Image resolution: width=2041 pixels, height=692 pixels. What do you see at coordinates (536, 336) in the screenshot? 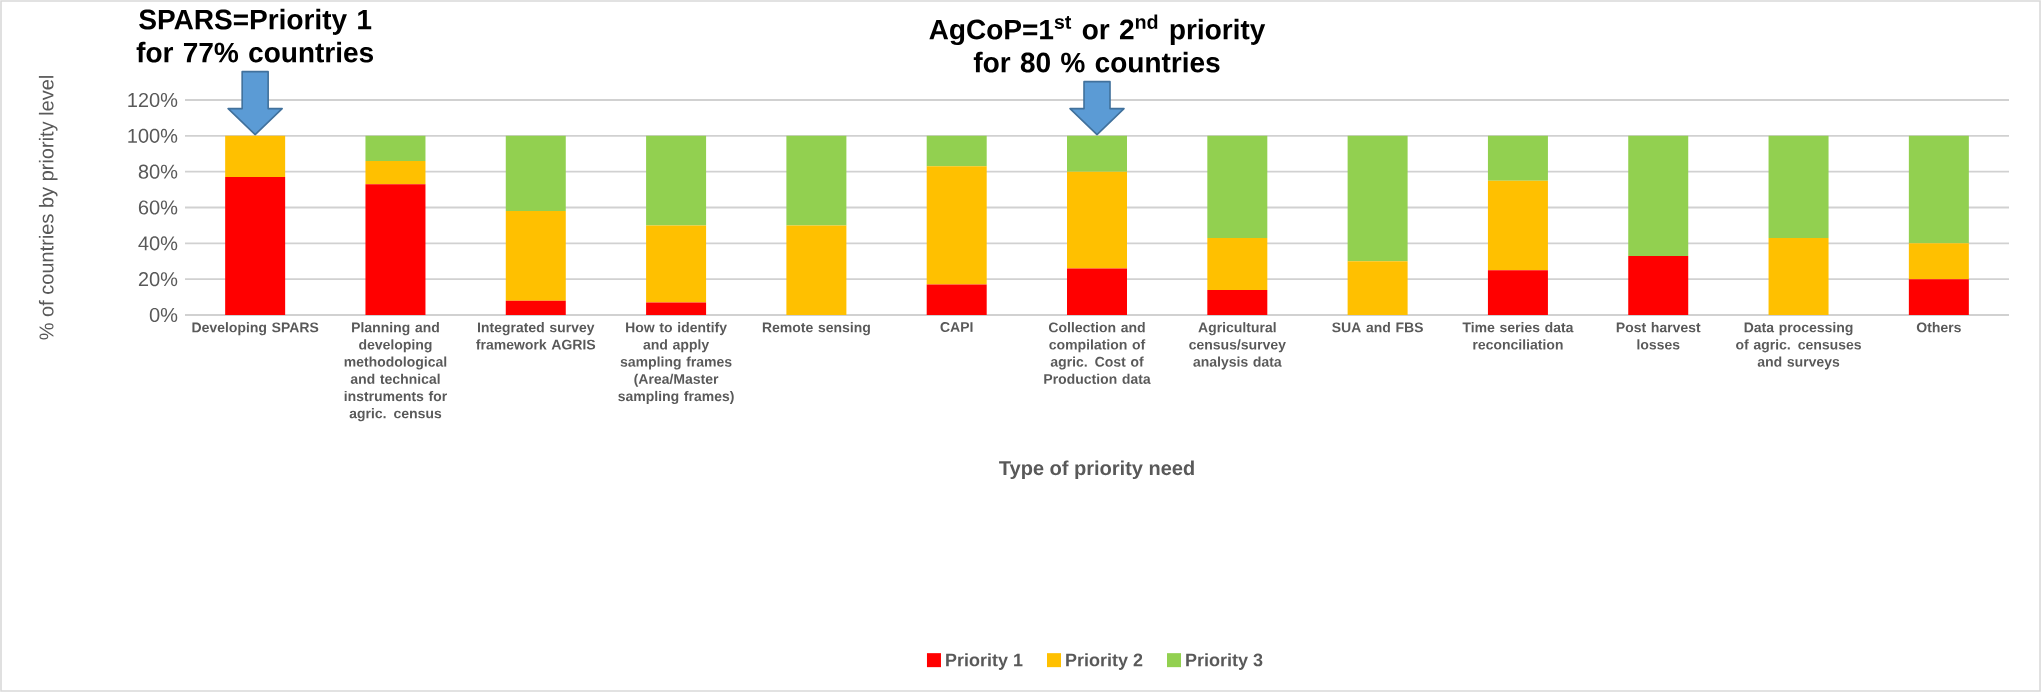
I see `x-tick-label: Integrated survey framework AGRIS` at bounding box center [536, 336].